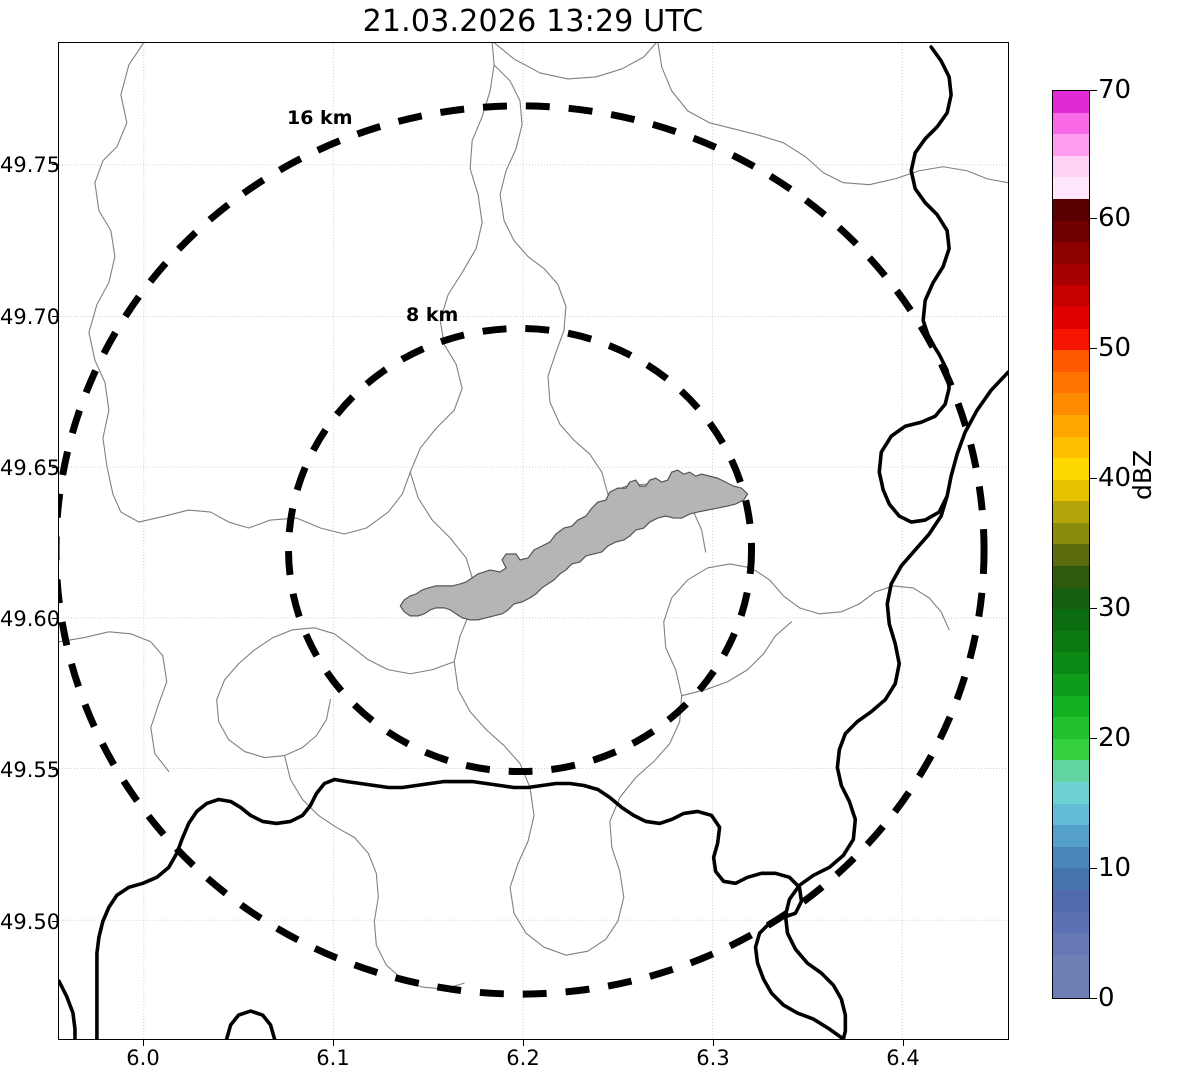 The height and width of the screenshot is (1084, 1188). Describe the element at coordinates (1115, 868) in the screenshot. I see `colorbar-tick-label: 10` at that location.